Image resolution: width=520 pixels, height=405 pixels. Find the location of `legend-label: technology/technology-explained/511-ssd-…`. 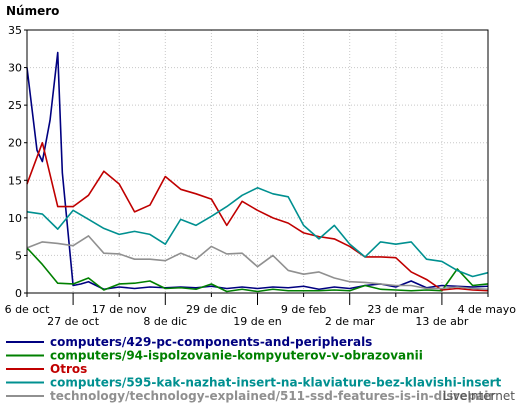

legend-label: technology/technology-explained/511-ssd-… is located at coordinates (272, 396).